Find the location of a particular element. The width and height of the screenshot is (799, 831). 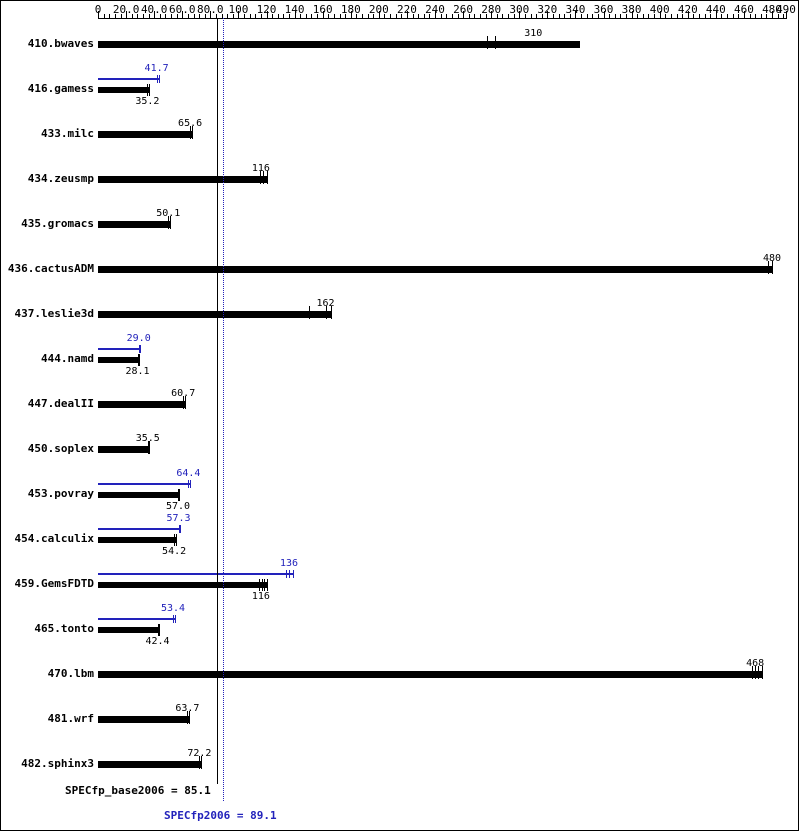

benchmark-label: 416.gamess is located at coordinates (60, 88).